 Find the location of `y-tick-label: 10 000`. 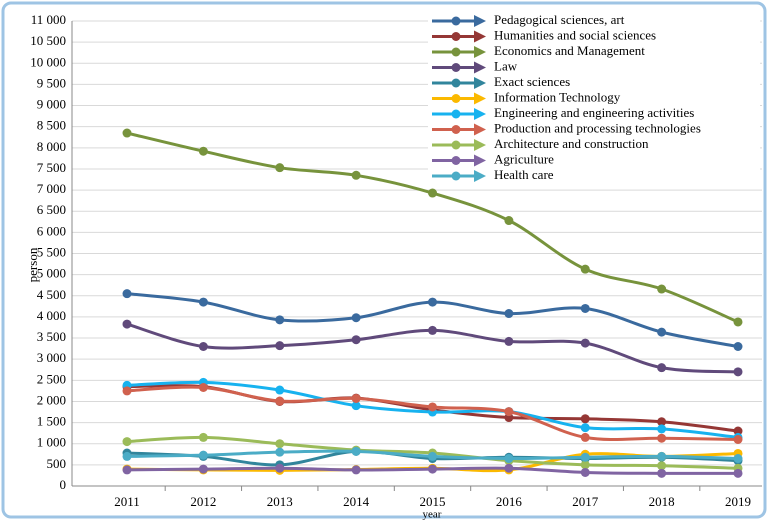

y-tick-label: 10 000 is located at coordinates (48, 61).